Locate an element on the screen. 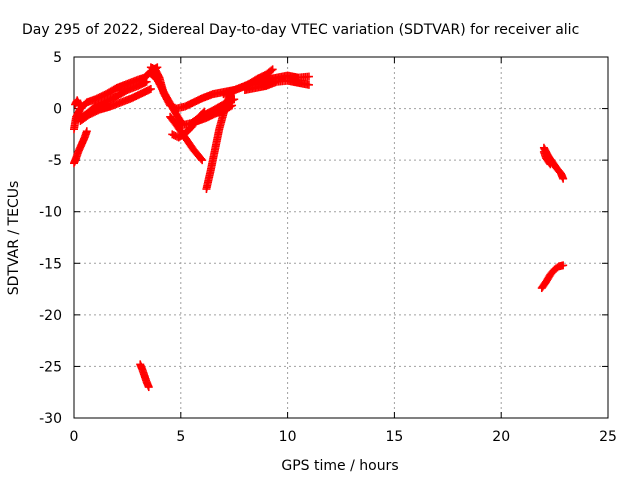 This screenshot has width=640, height=480. x-tick-label: 10 is located at coordinates (288, 437).